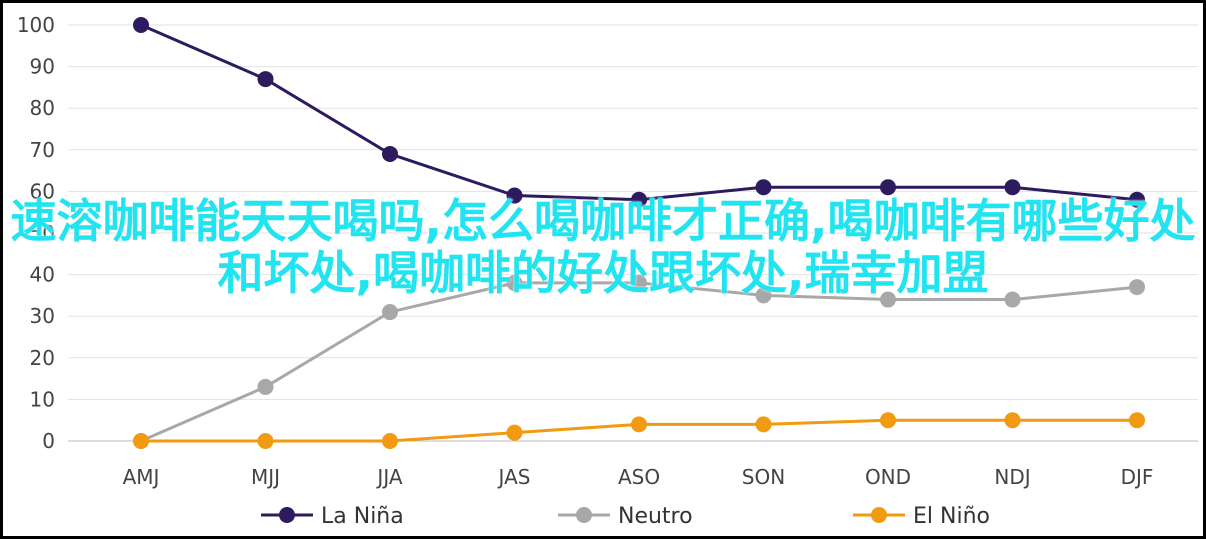 This screenshot has height=539, width=1206. Describe the element at coordinates (655, 516) in the screenshot. I see `legend-label: Neutro` at that location.